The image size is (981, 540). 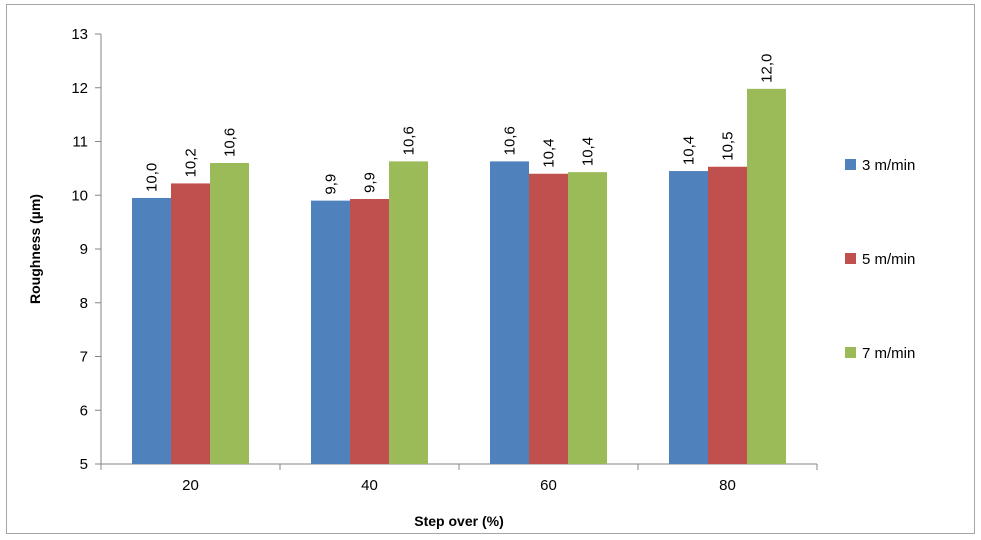 What do you see at coordinates (79, 195) in the screenshot?
I see `y-tick-label: 10` at bounding box center [79, 195].